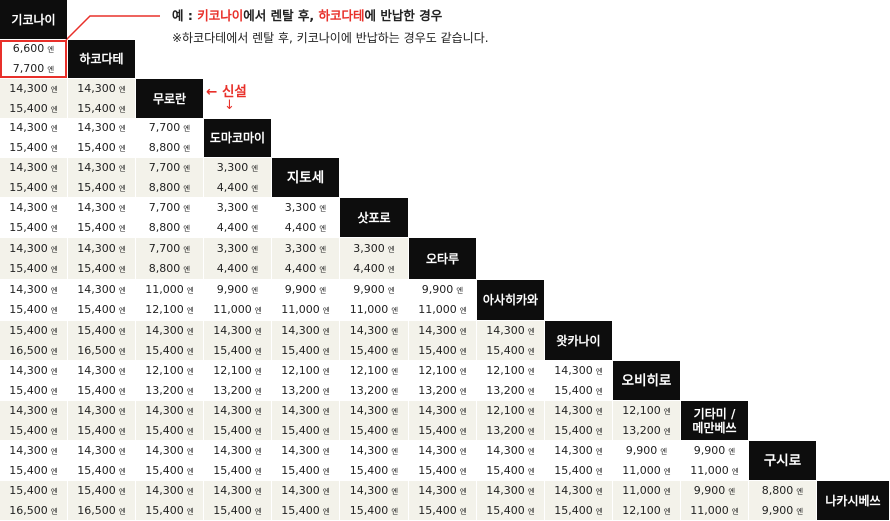 This screenshot has height=521, width=890. Describe the element at coordinates (185, 15) in the screenshot. I see `example-prefix: 예 :` at that location.